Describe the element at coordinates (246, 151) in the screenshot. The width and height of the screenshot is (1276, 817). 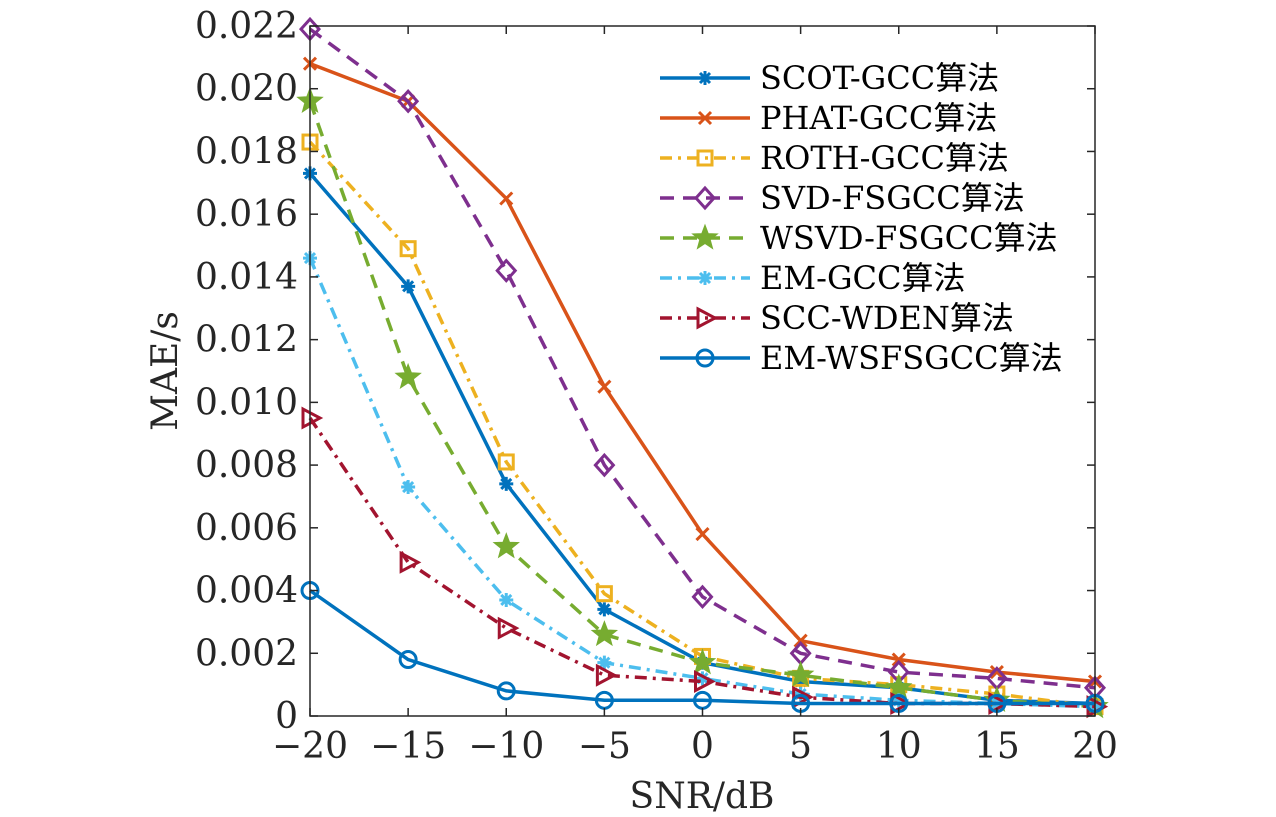
I see `y-tick-label: 0.018` at that location.